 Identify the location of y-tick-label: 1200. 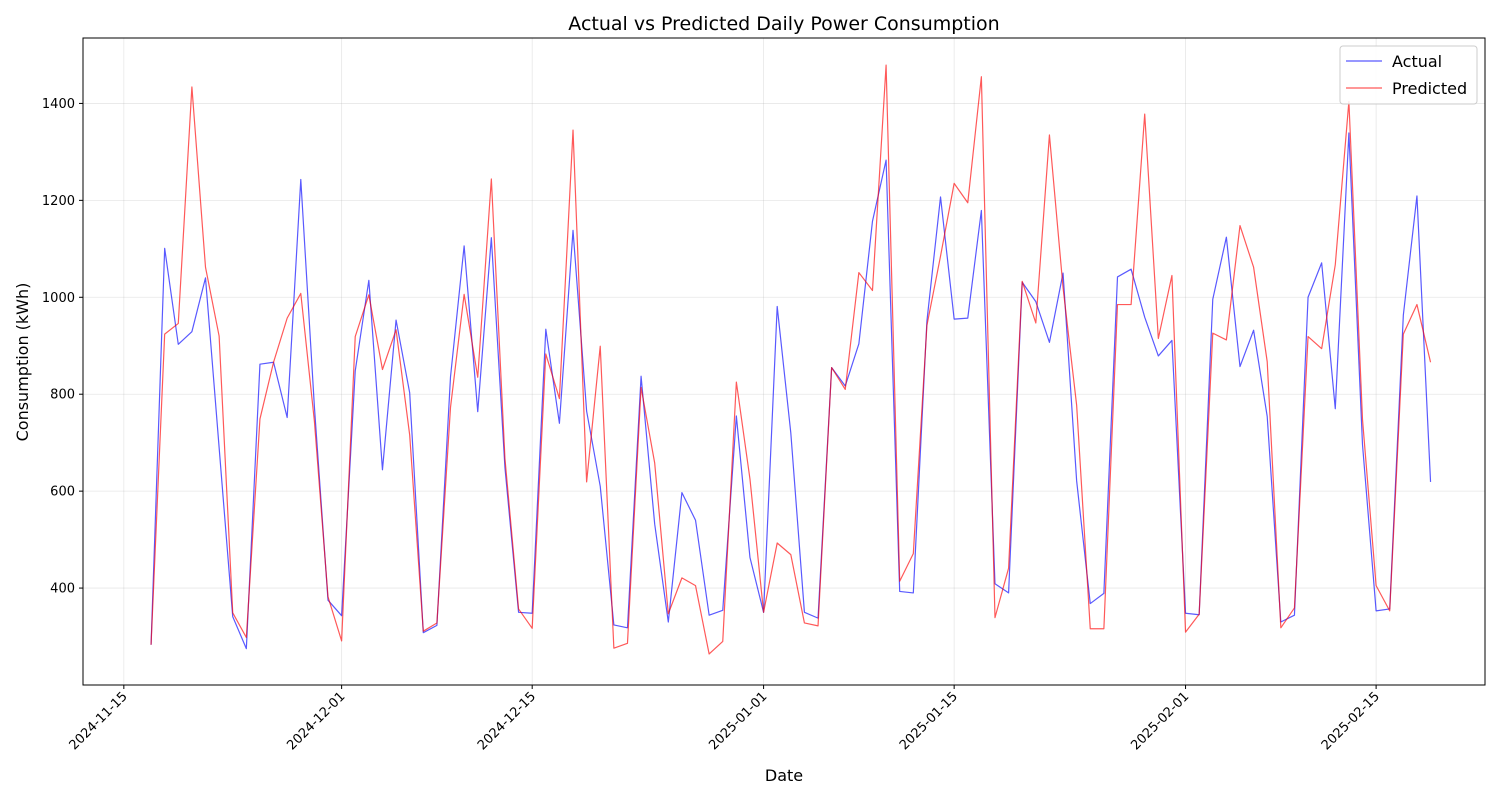
(58, 201).